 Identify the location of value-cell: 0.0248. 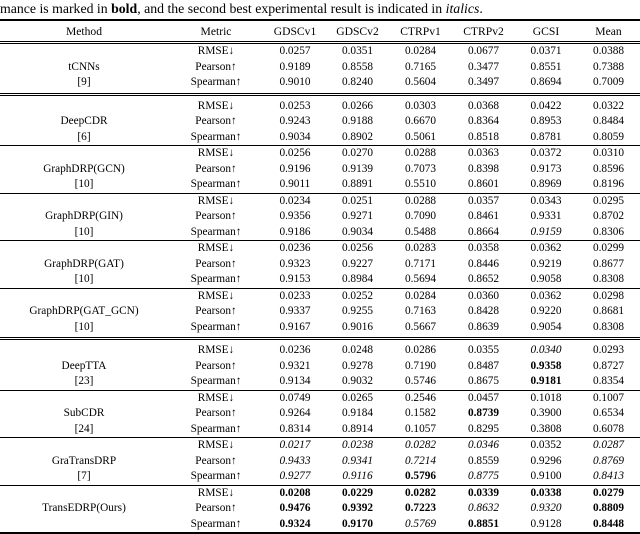
(357, 350).